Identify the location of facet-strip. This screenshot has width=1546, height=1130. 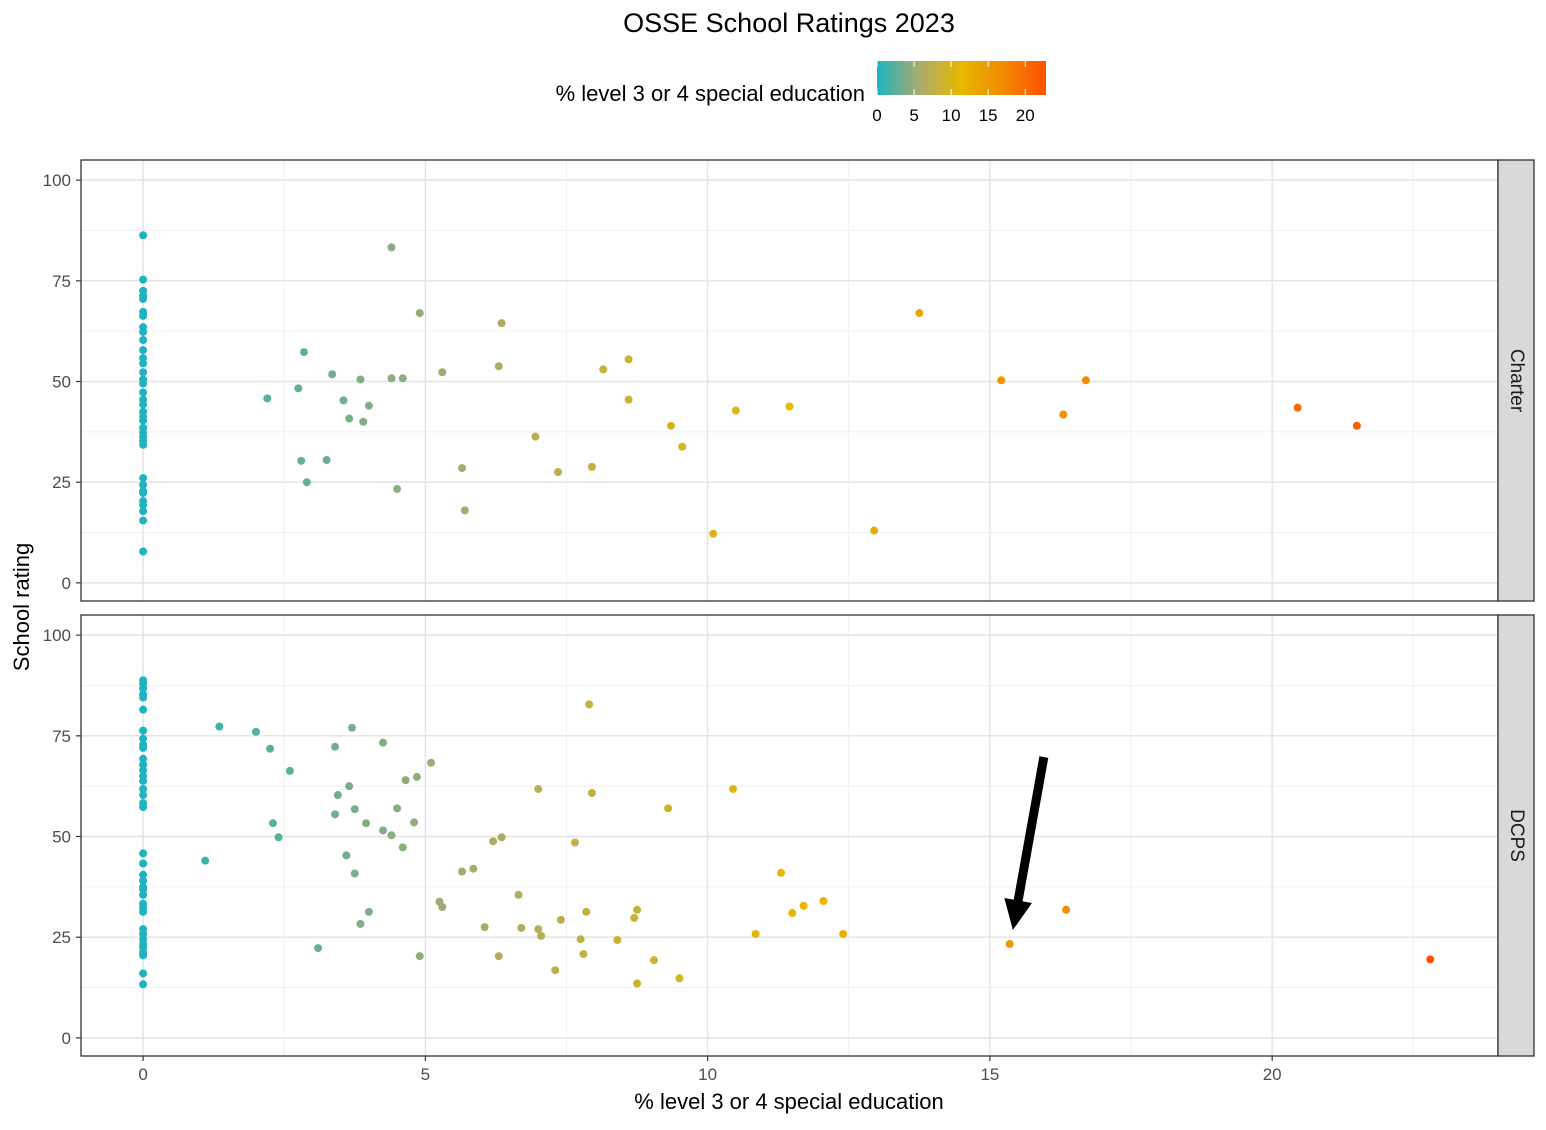
(1516, 380).